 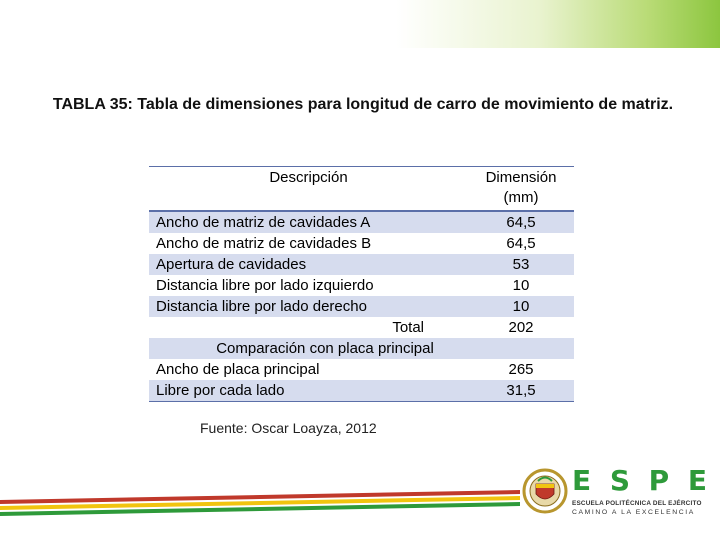 What do you see at coordinates (260, 497) in the screenshot?
I see `red-stripe` at bounding box center [260, 497].